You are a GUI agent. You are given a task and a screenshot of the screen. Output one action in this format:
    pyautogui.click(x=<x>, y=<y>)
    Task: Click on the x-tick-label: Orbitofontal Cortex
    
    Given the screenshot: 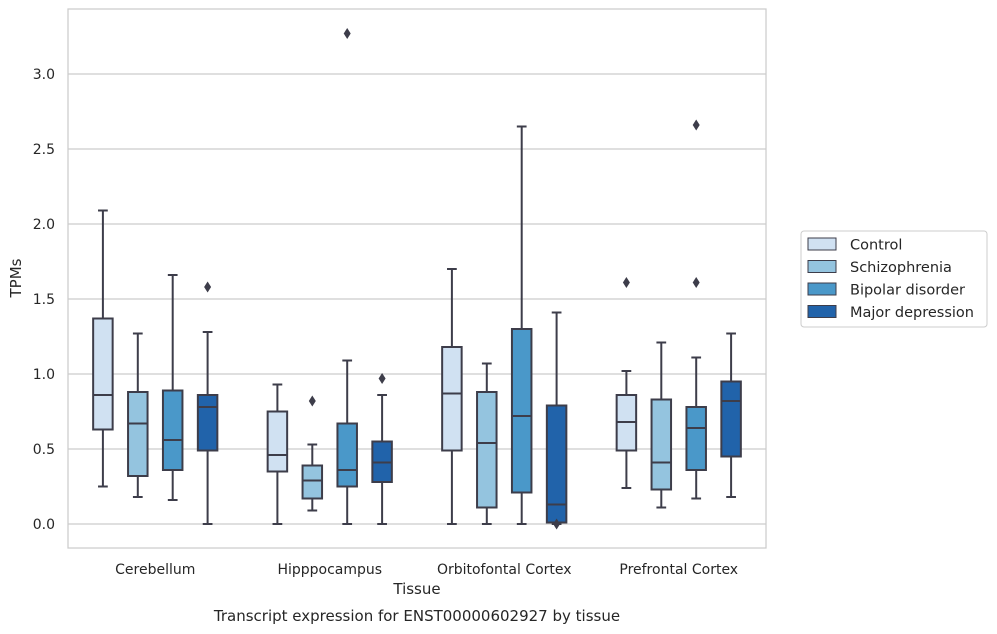 What is the action you would take?
    pyautogui.click(x=504, y=570)
    